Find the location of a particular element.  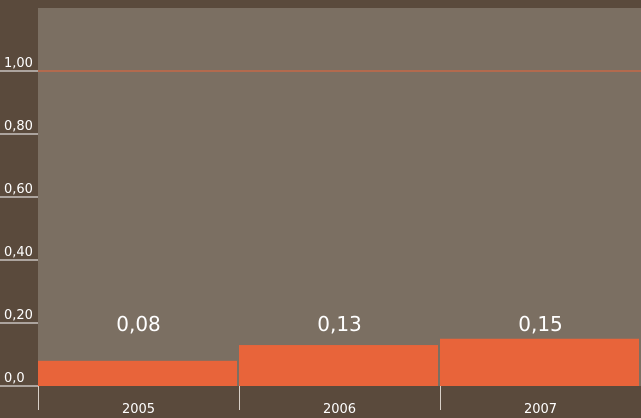

y-tick-label: 0,80 is located at coordinates (18, 126).